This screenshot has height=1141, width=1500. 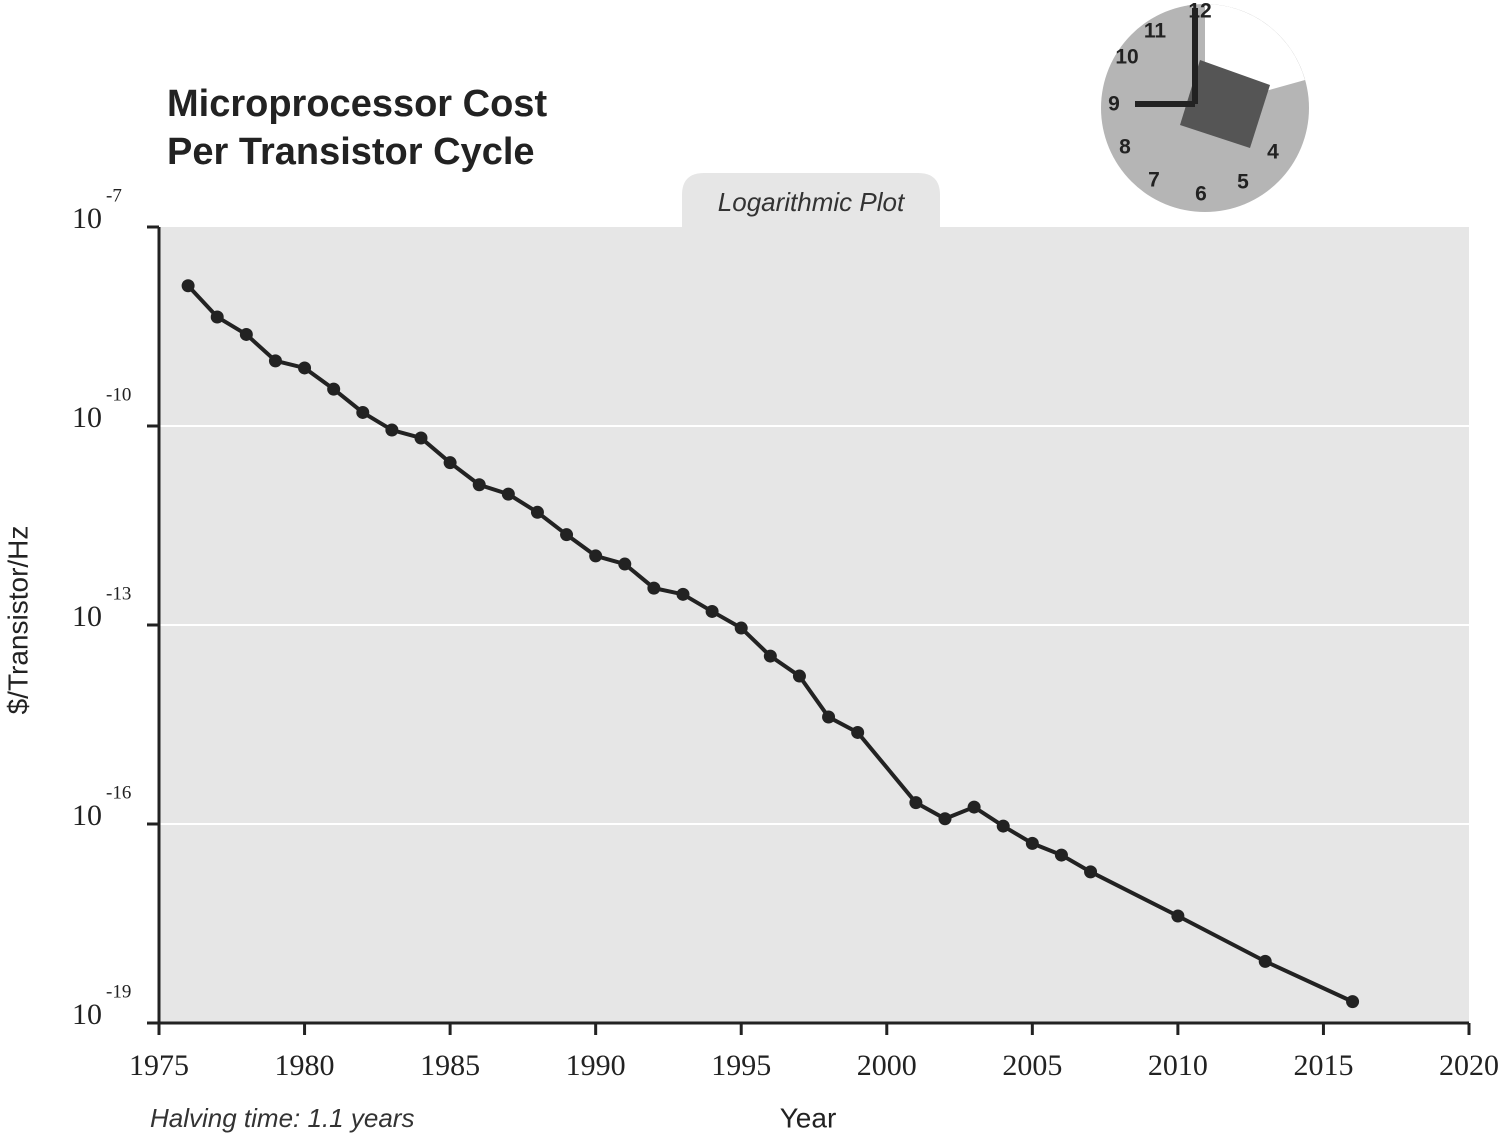 I want to click on subtitle: Logarithmic Plot, so click(x=812, y=202).